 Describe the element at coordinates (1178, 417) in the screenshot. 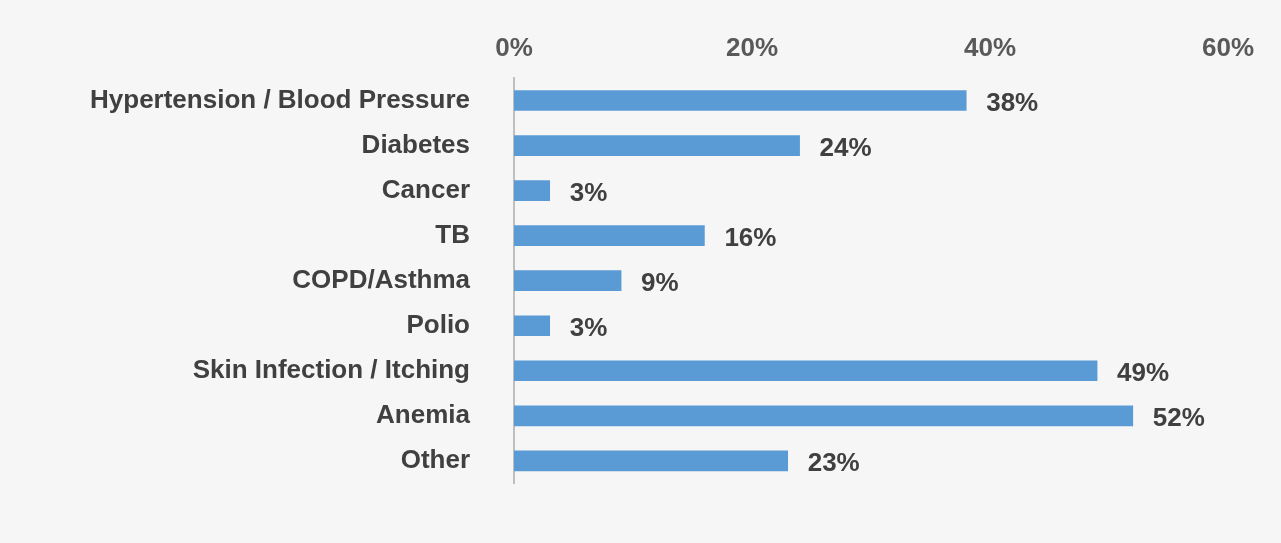

I see `data-label: 52%` at that location.